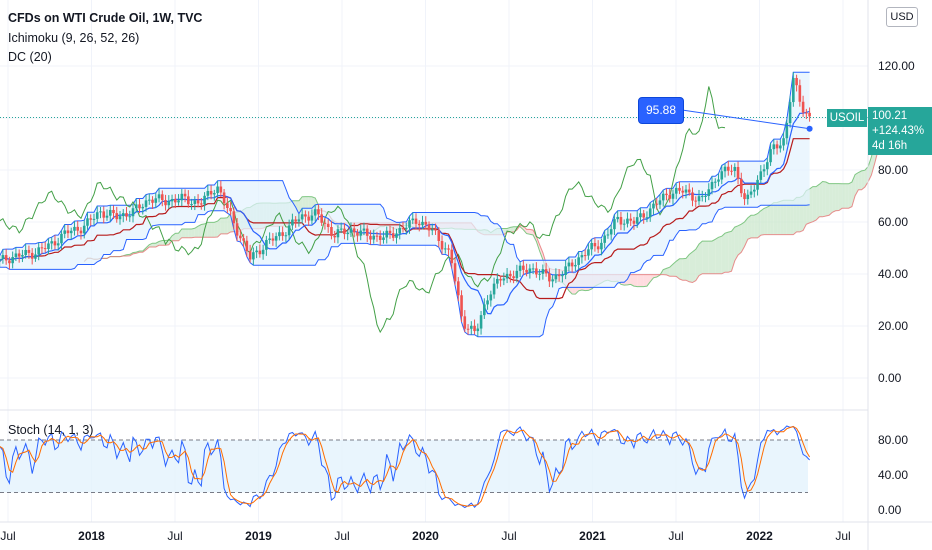 The width and height of the screenshot is (932, 550). What do you see at coordinates (661, 110) in the screenshot?
I see `price-callout: 95.88` at bounding box center [661, 110].